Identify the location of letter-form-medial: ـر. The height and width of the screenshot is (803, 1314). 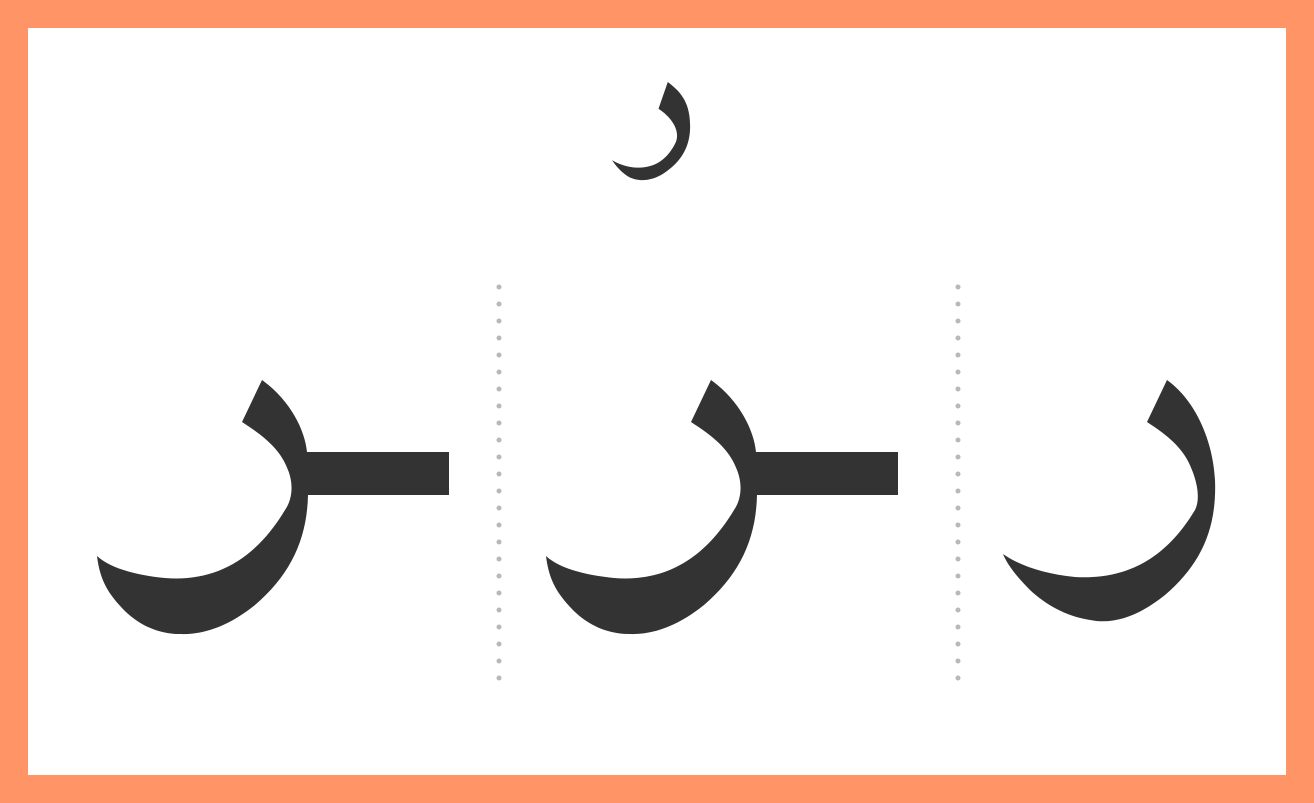
(722, 507).